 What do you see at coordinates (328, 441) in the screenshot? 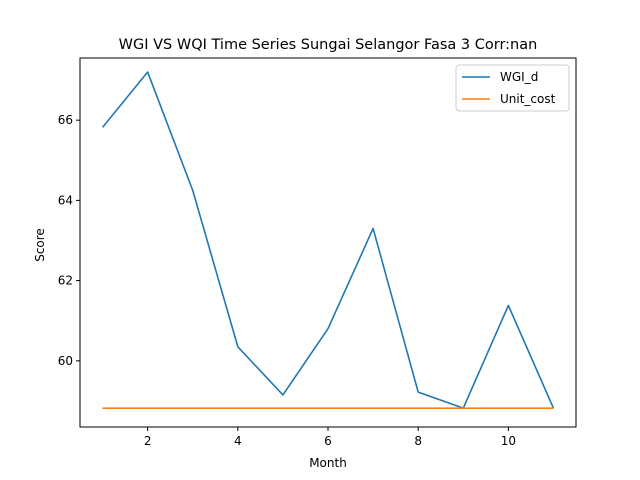
I see `x-tick-label: 6` at bounding box center [328, 441].